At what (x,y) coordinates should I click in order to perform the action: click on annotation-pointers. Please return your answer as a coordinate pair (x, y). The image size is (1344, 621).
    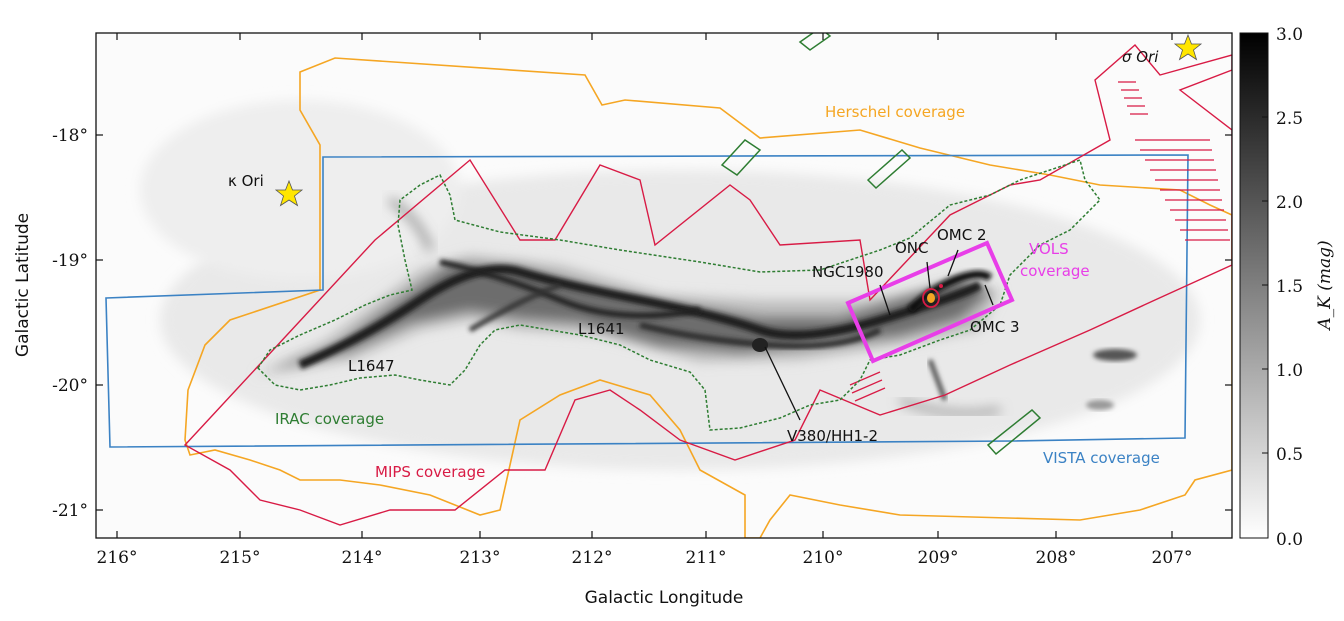
    Looking at the image, I should click on (879, 335).